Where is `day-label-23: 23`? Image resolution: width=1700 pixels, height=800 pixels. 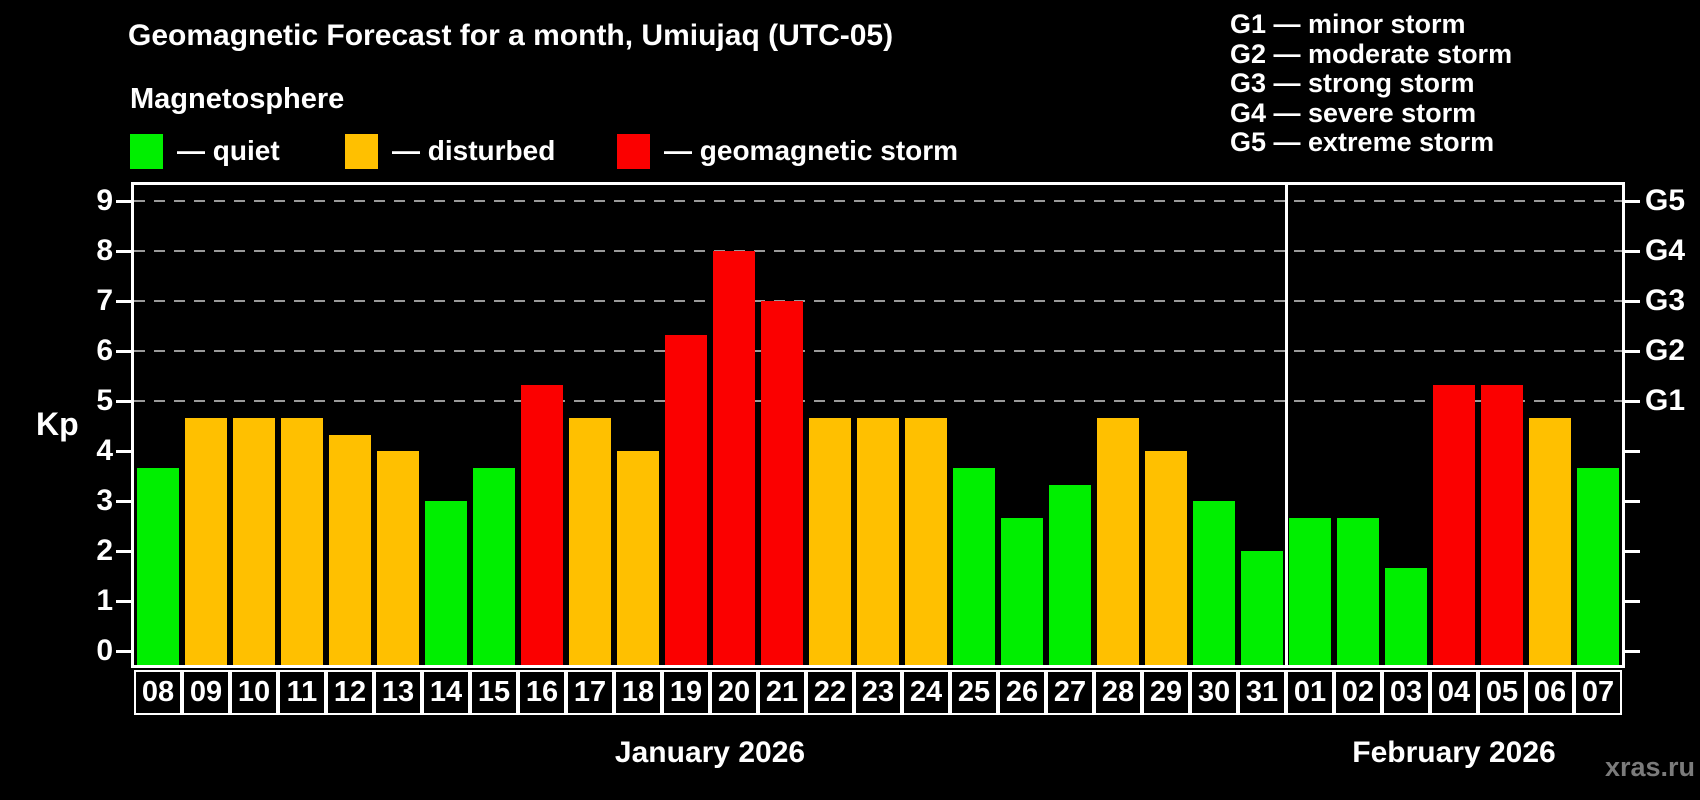
day-label-23: 23 is located at coordinates (878, 692).